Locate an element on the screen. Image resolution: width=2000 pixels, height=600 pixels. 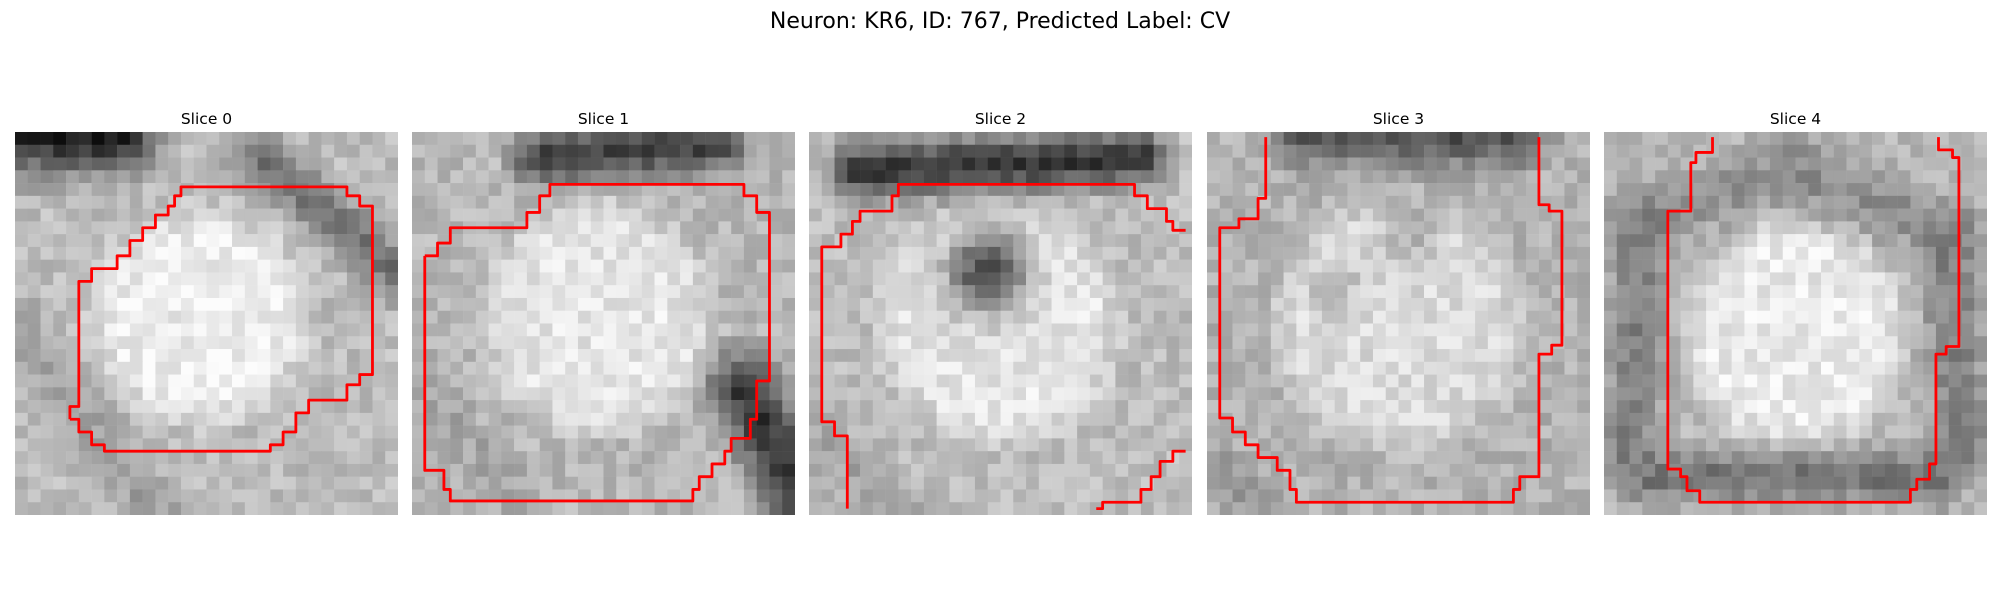
slice-panel-4: Slice 4 is located at coordinates (1795, 312).